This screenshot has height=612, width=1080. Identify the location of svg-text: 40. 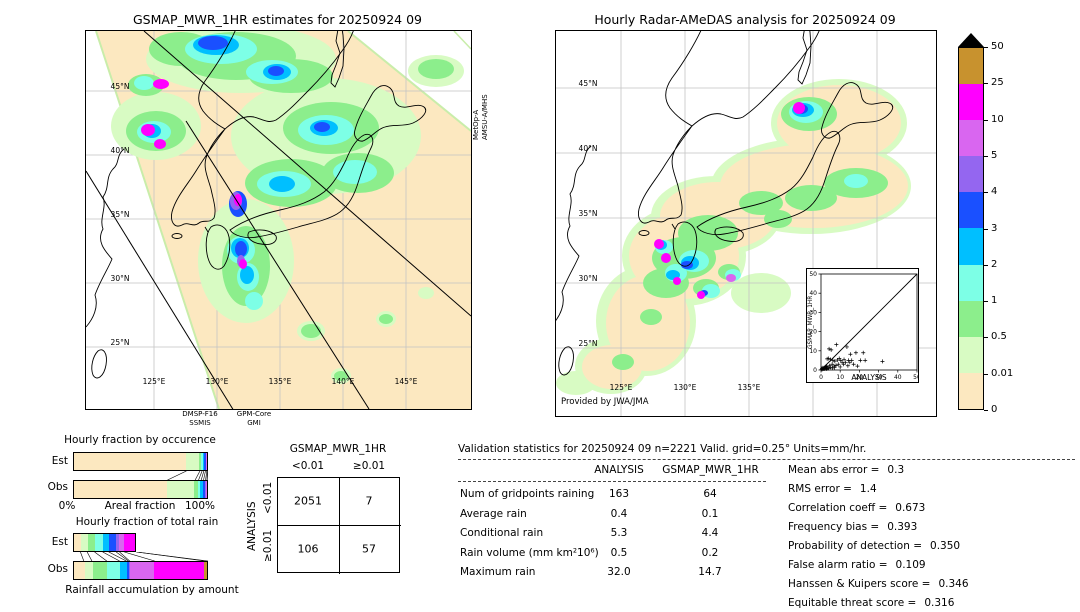
(898, 377).